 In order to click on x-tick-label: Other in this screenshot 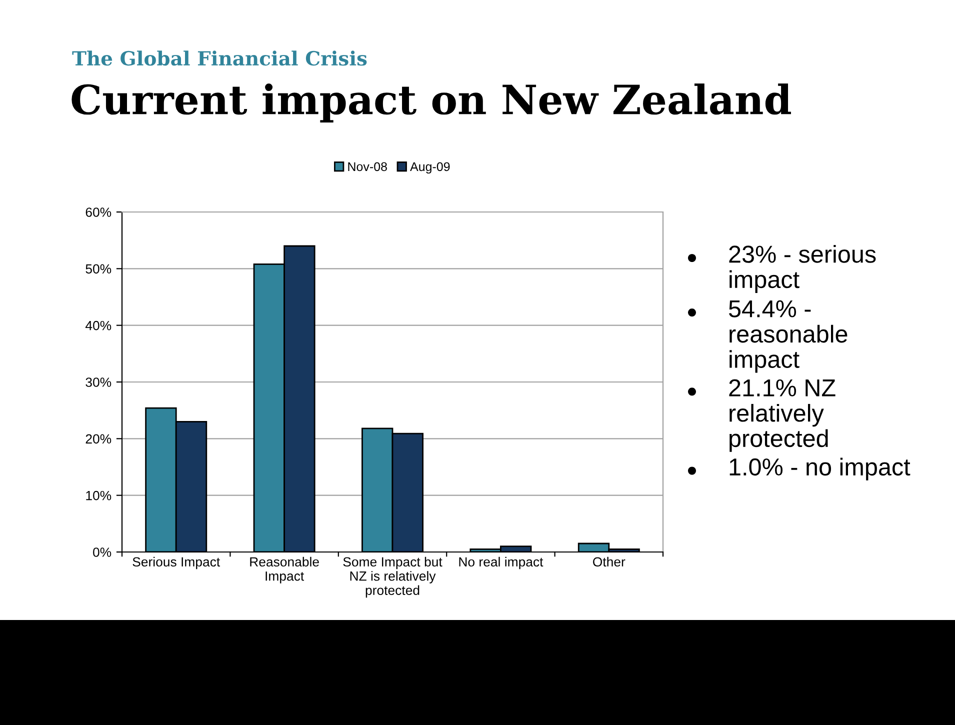, I will do `click(609, 561)`.